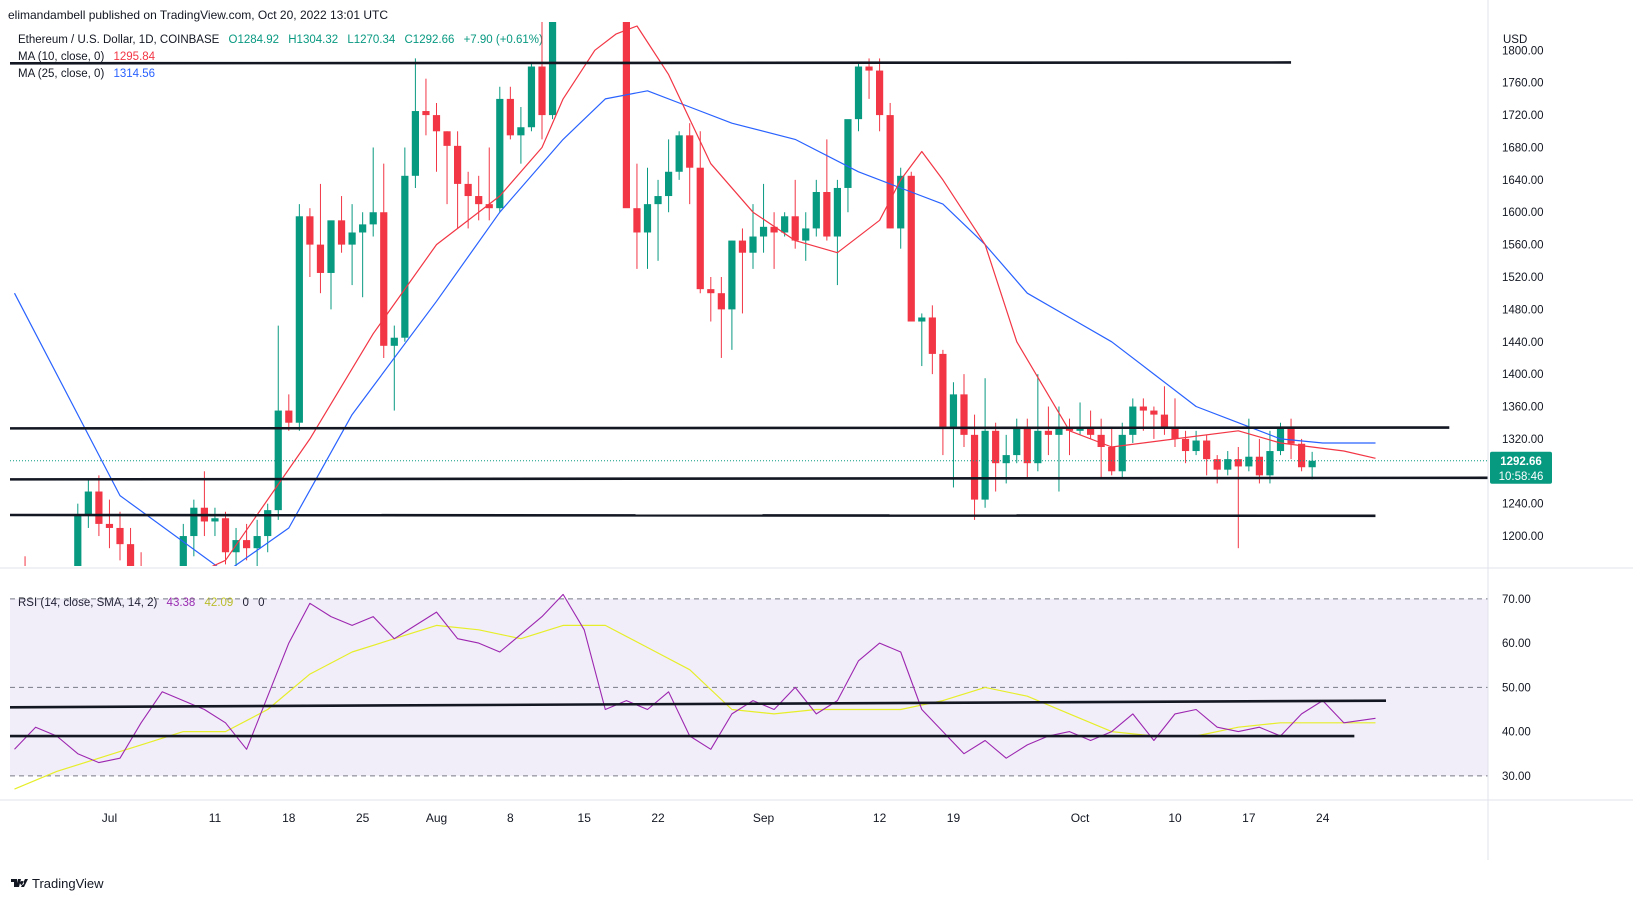  I want to click on currency-label: USD, so click(1515, 40).